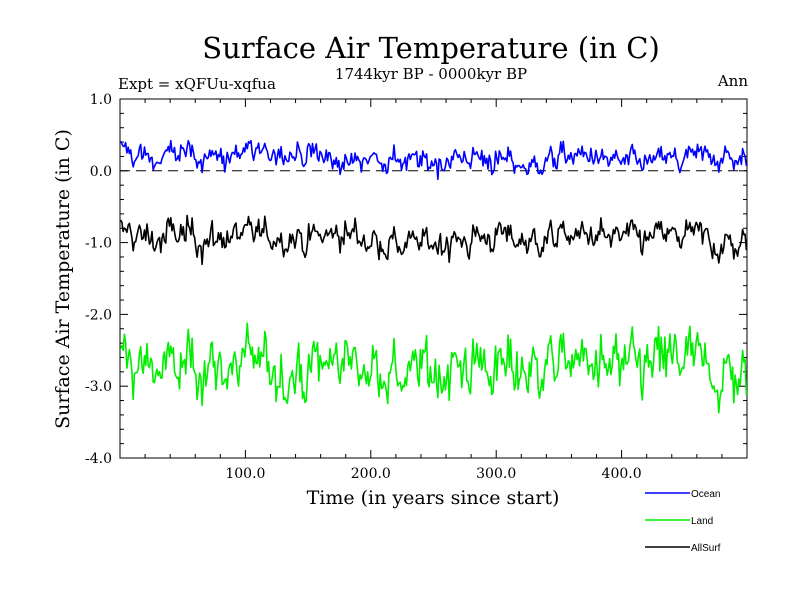 This screenshot has width=800, height=600. What do you see at coordinates (702, 521) in the screenshot?
I see `legend-label-land: Land` at bounding box center [702, 521].